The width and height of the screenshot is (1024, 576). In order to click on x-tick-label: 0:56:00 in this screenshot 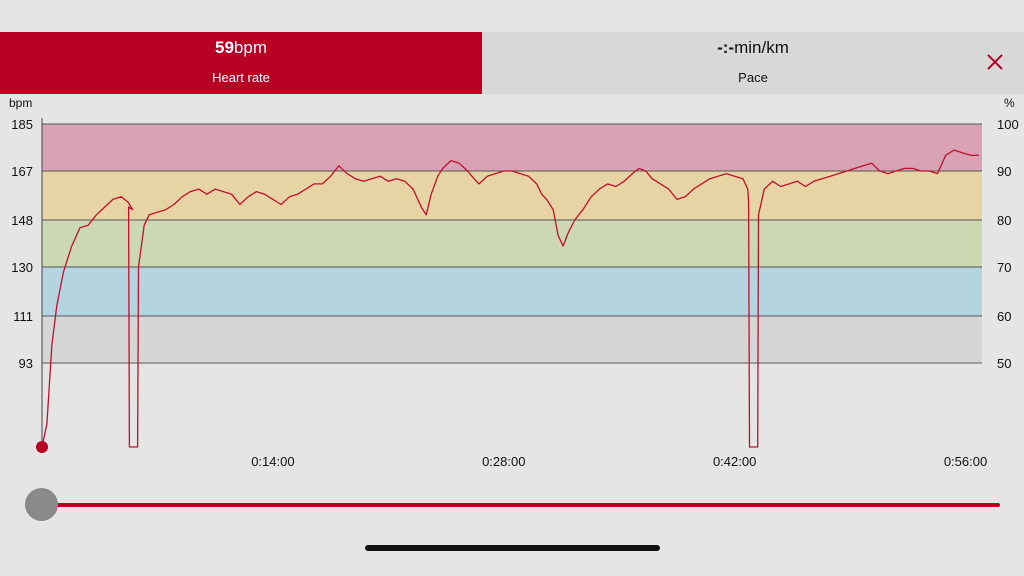, I will do `click(965, 461)`.